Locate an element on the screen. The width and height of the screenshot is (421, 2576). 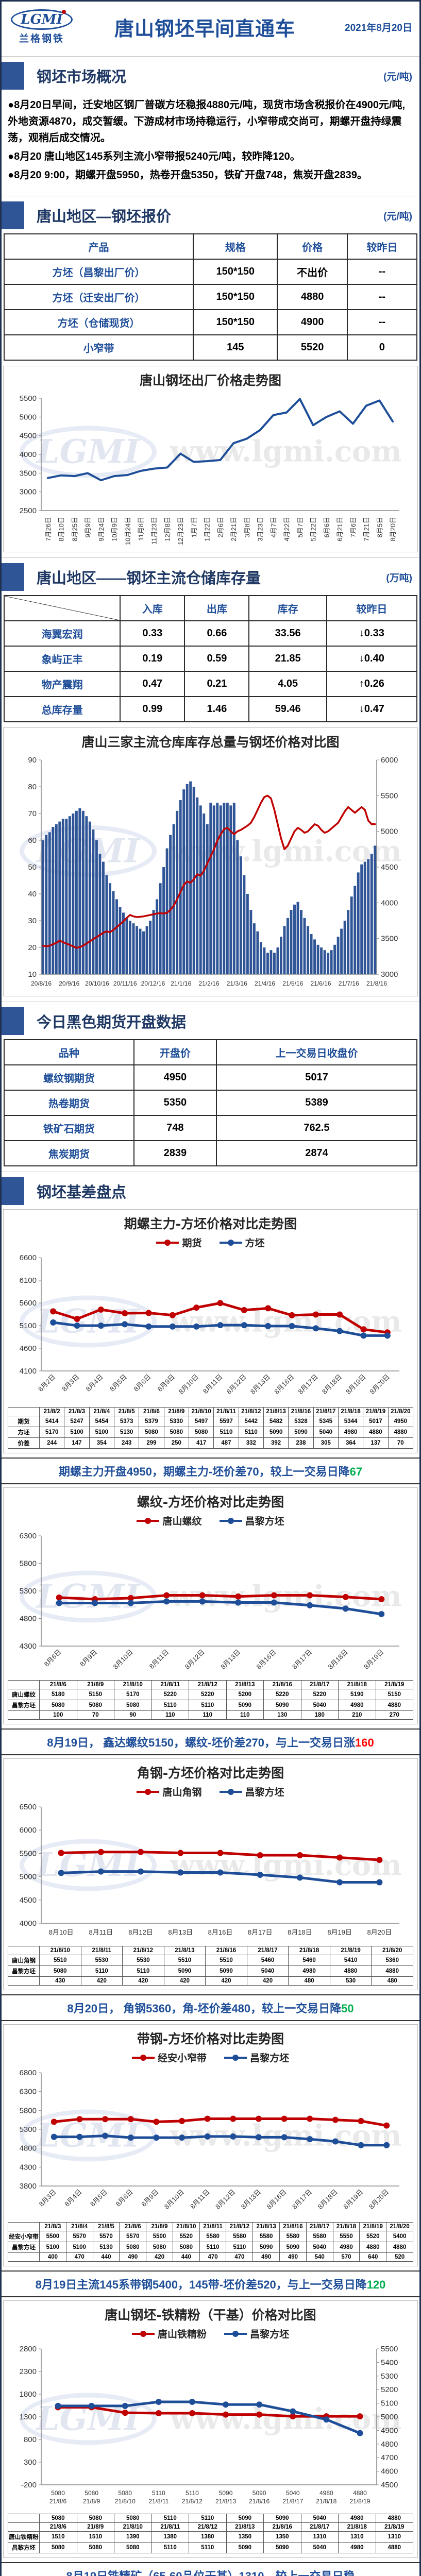
svg-text: 7月21日 is located at coordinates (367, 529).